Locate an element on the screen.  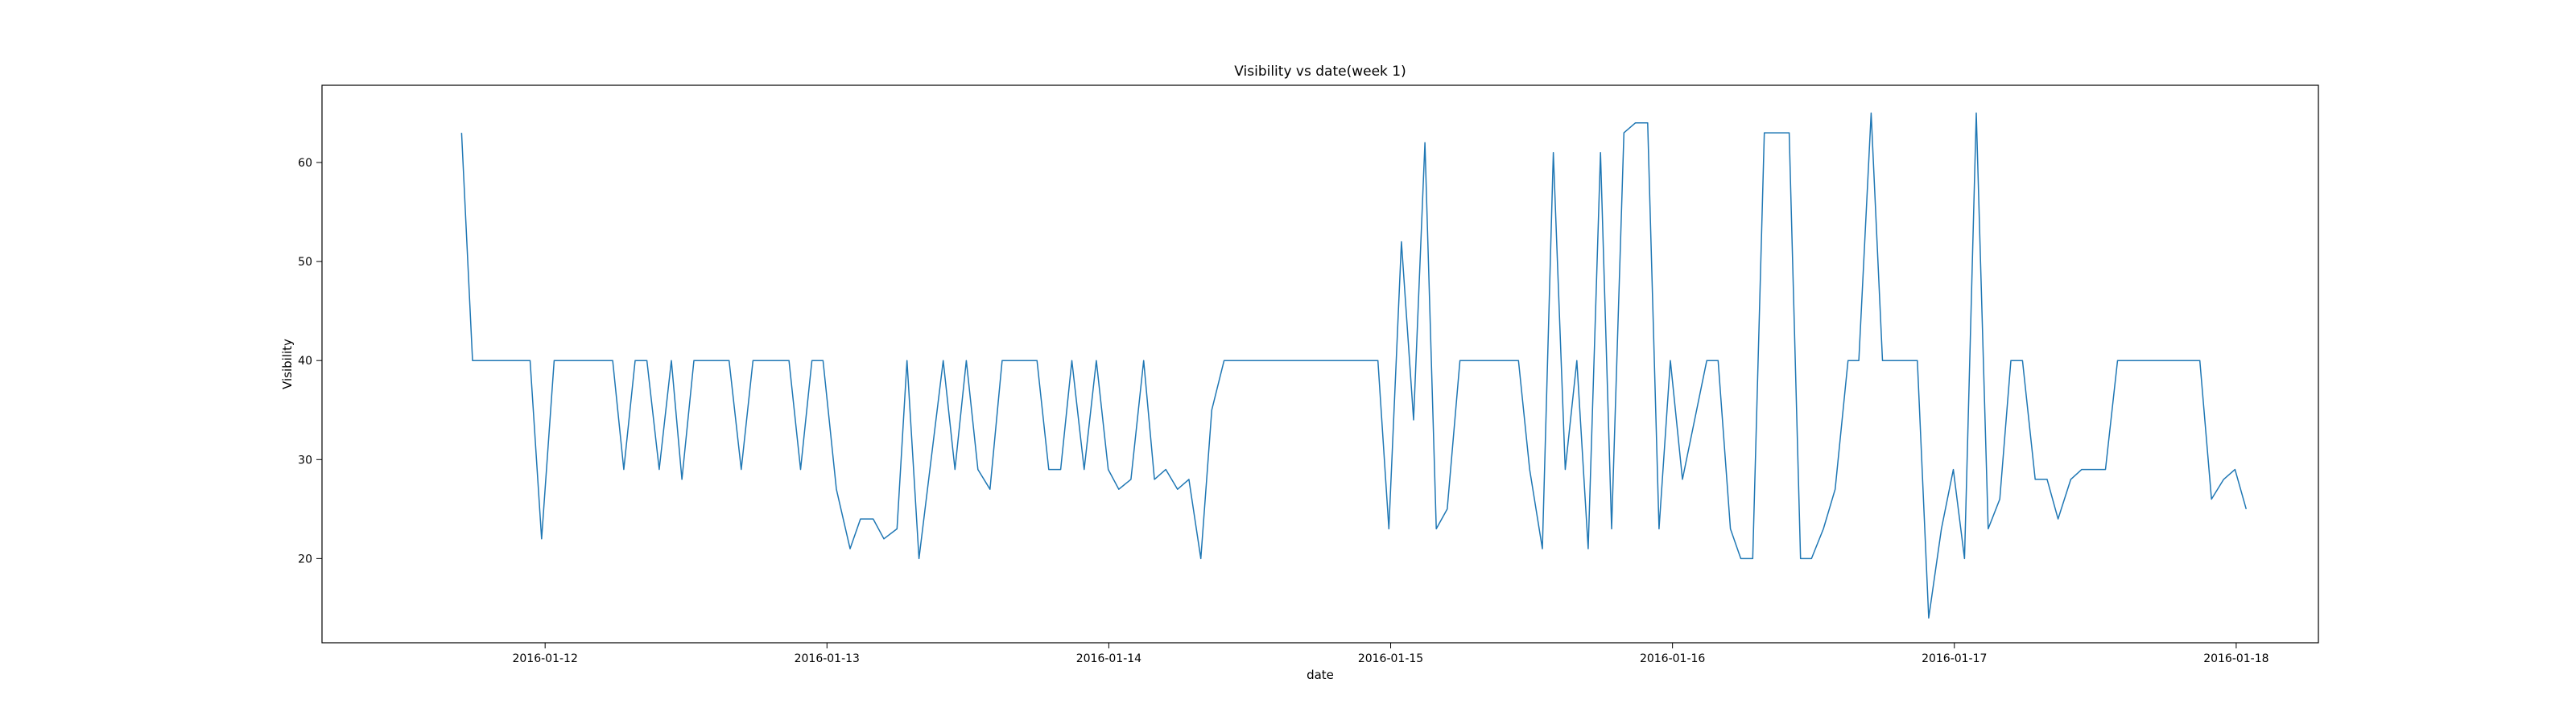
x-tick-label: 2016-01-18 is located at coordinates (2235, 658).